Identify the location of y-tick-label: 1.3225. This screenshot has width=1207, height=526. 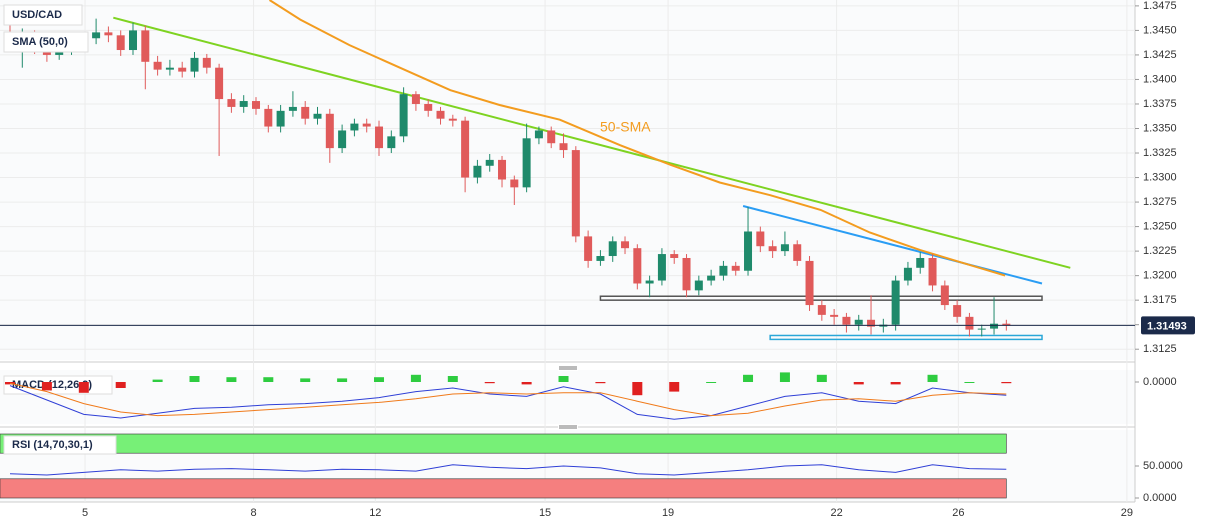
(1160, 251).